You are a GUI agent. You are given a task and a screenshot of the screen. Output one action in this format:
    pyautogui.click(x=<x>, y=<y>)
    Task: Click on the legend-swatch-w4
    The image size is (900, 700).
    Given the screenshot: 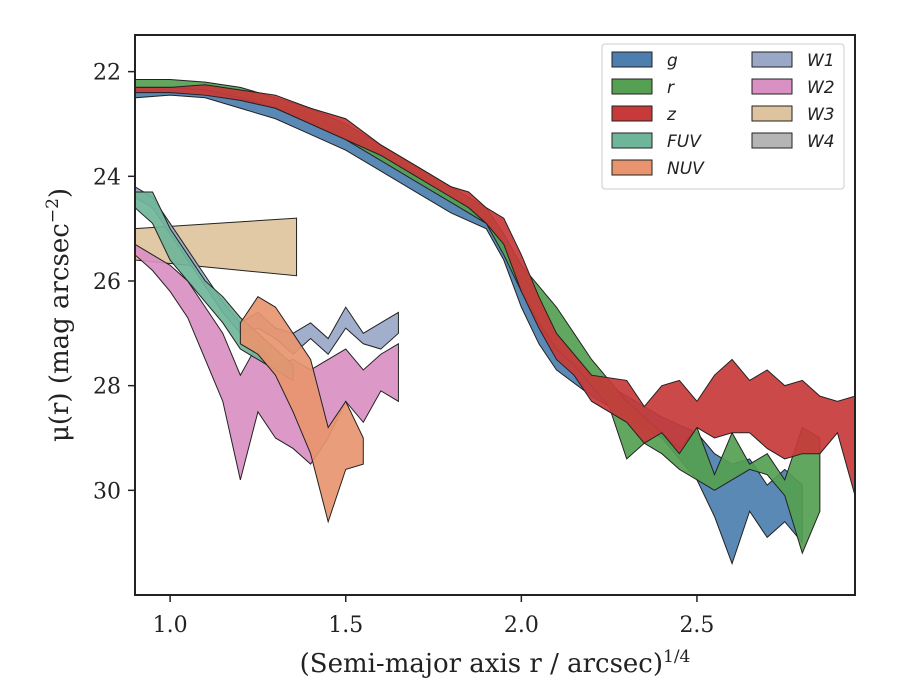 What is the action you would take?
    pyautogui.click(x=772, y=140)
    